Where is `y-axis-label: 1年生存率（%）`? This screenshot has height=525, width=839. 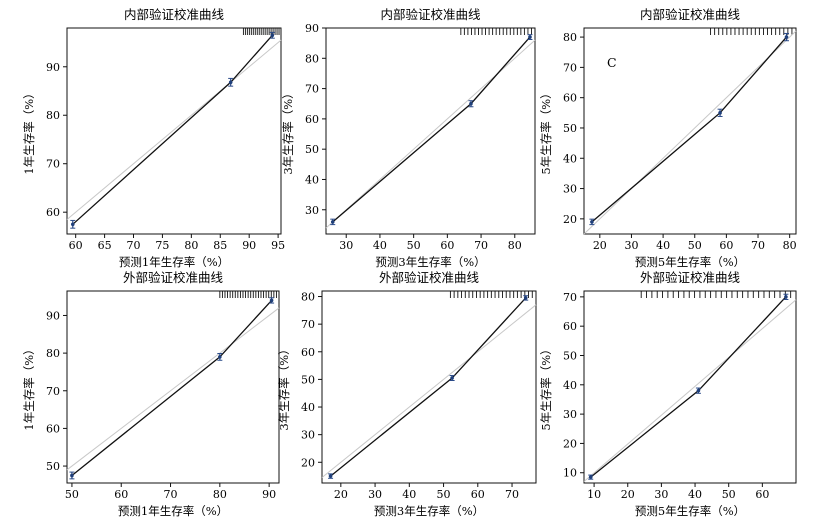 y-axis-label: 1年生存率（%） is located at coordinates (29, 130).